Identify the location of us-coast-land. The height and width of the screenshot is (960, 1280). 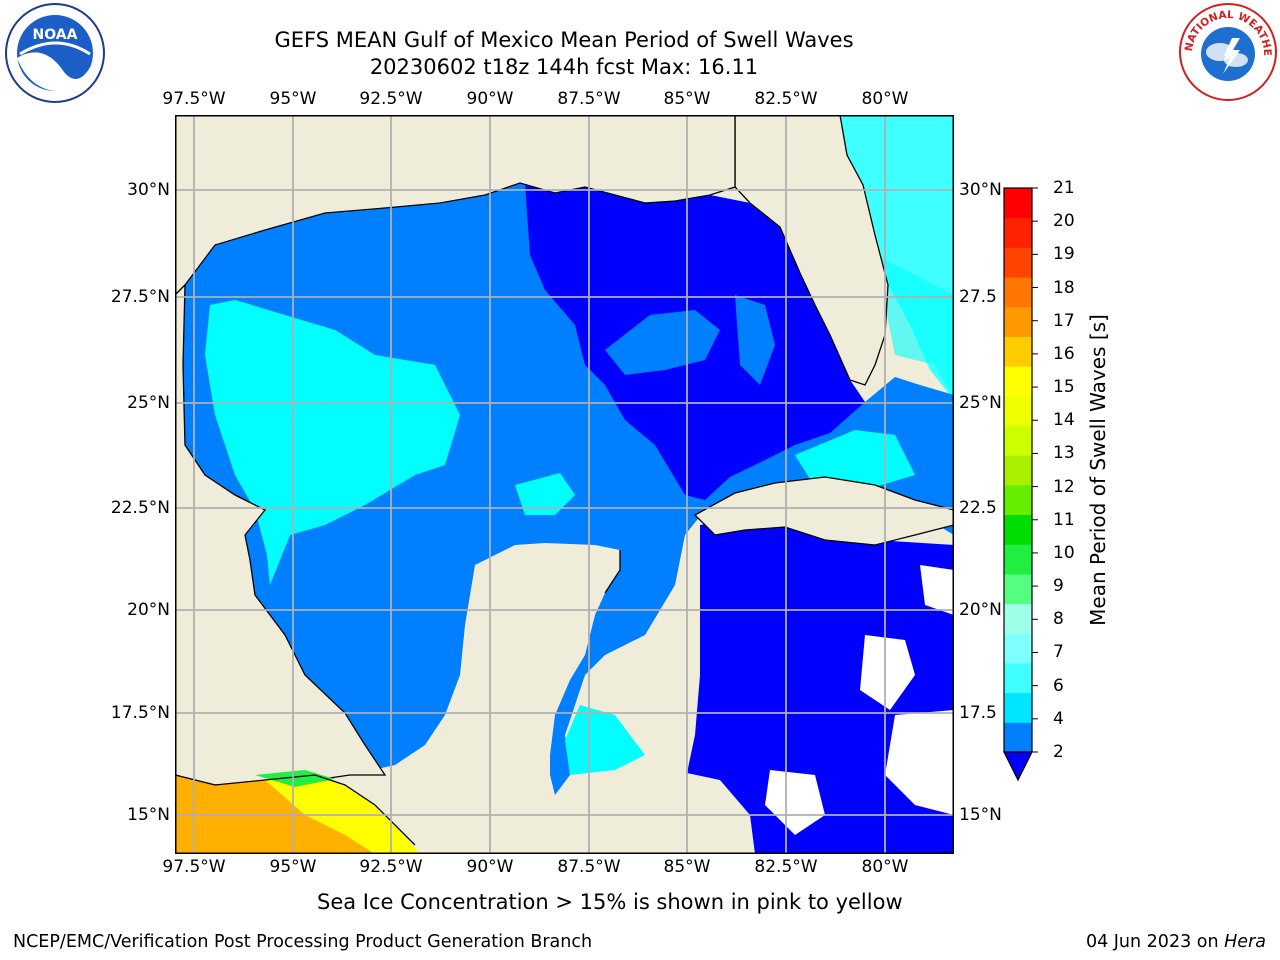
(455, 205).